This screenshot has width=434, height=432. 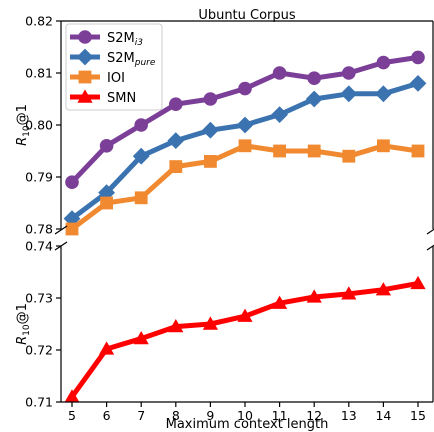 I want to click on x-tick-label: 13, so click(x=349, y=415).